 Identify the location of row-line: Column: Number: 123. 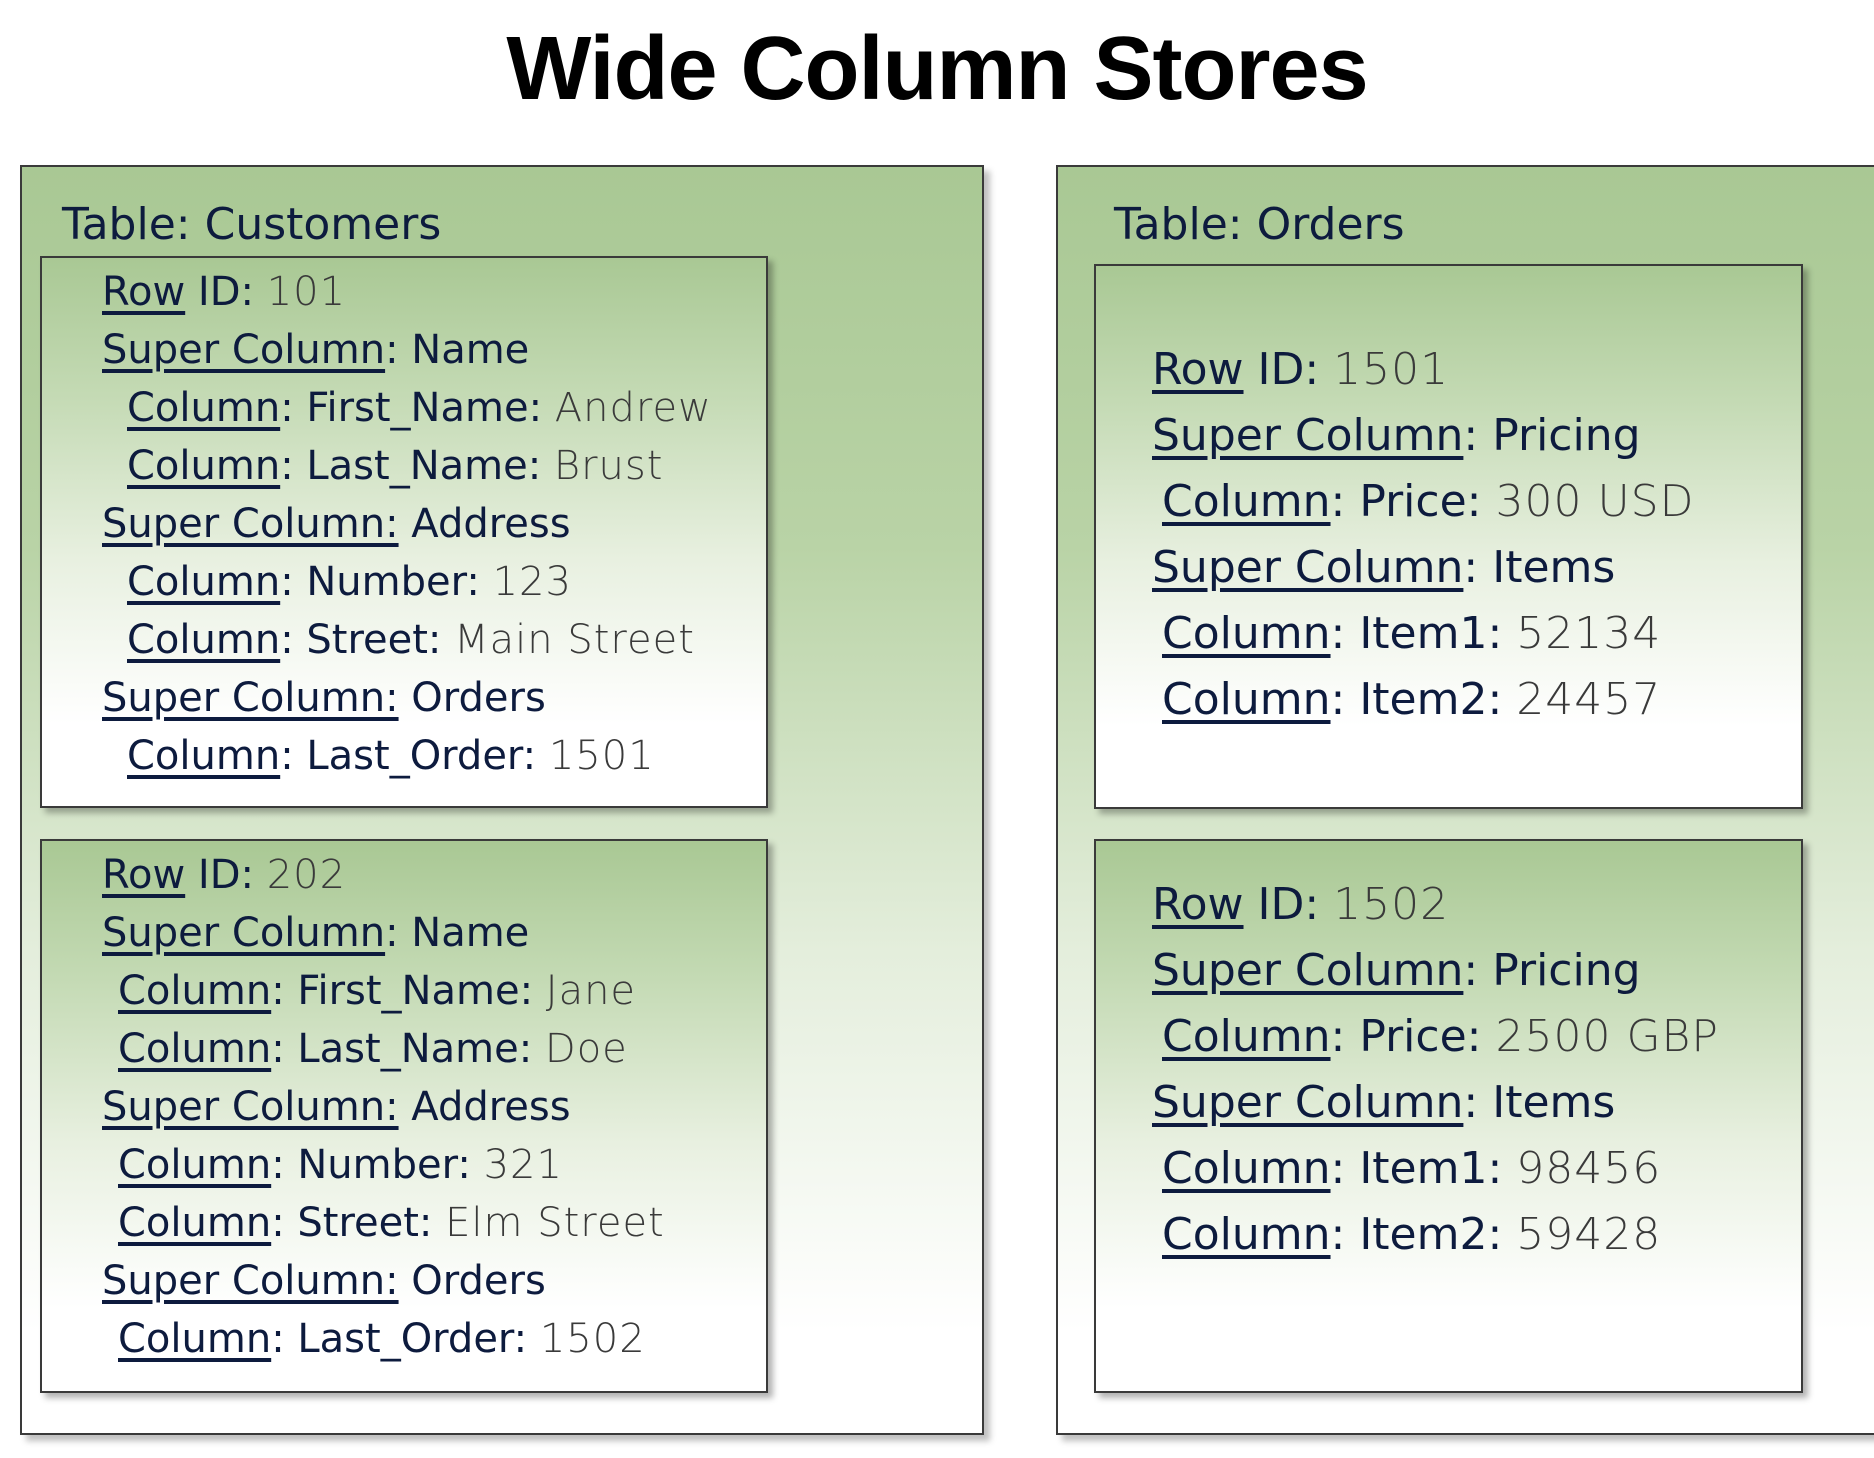
(349, 582).